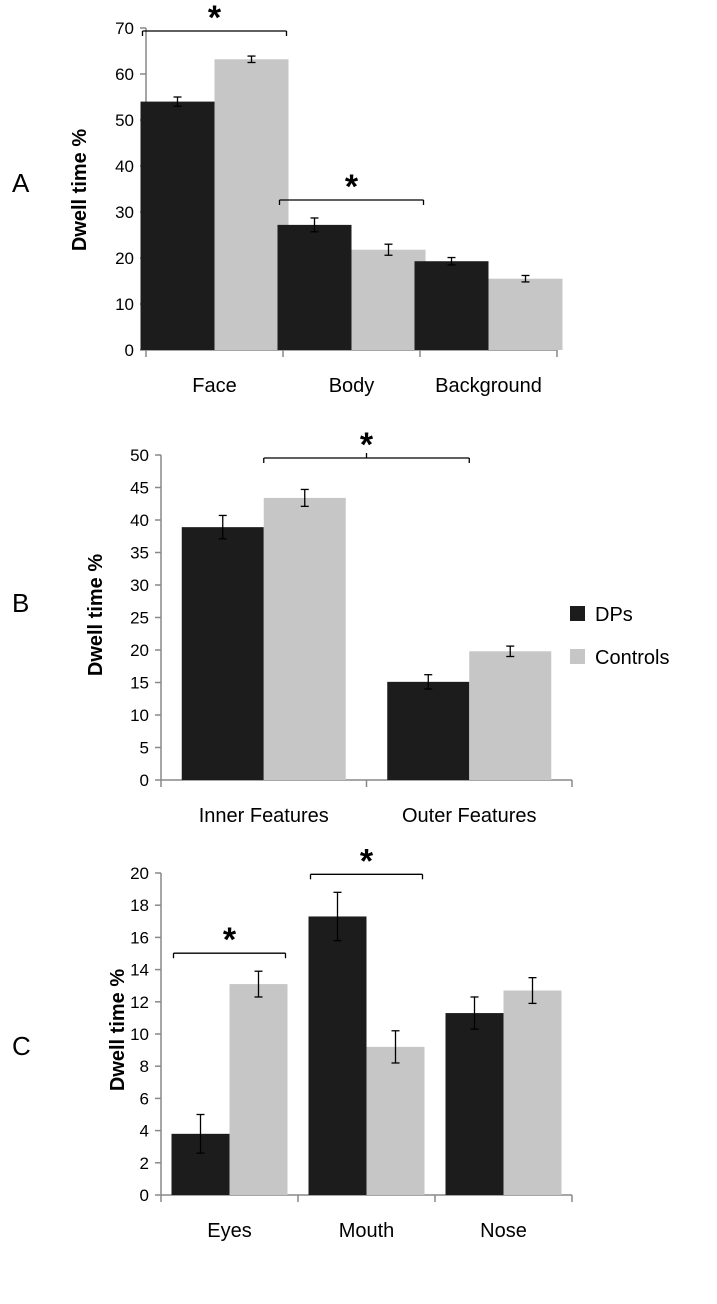  Describe the element at coordinates (614, 615) in the screenshot. I see `legend-label-dps: DPs` at that location.